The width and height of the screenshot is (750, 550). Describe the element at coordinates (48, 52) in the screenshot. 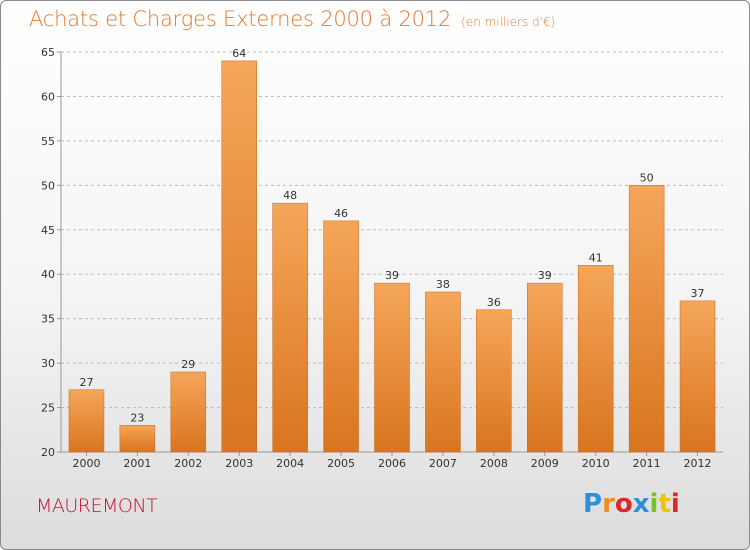

I see `y-tick-label: 65` at that location.